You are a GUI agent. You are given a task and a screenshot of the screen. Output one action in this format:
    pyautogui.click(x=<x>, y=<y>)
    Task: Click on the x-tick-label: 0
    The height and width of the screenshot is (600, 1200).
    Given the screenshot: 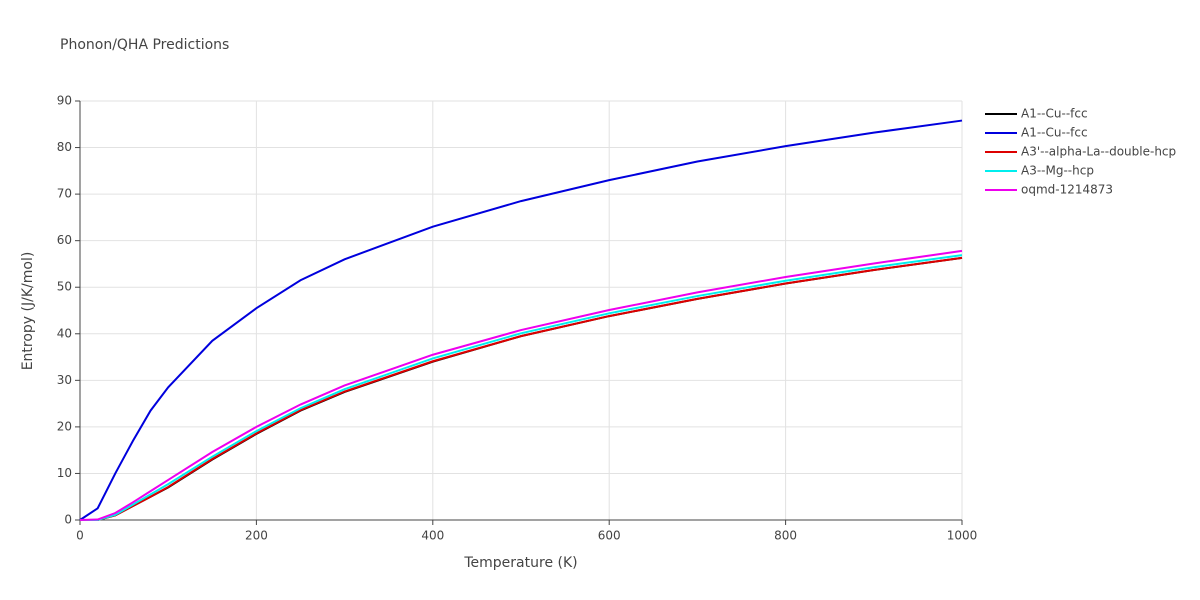 What is the action you would take?
    pyautogui.click(x=80, y=536)
    